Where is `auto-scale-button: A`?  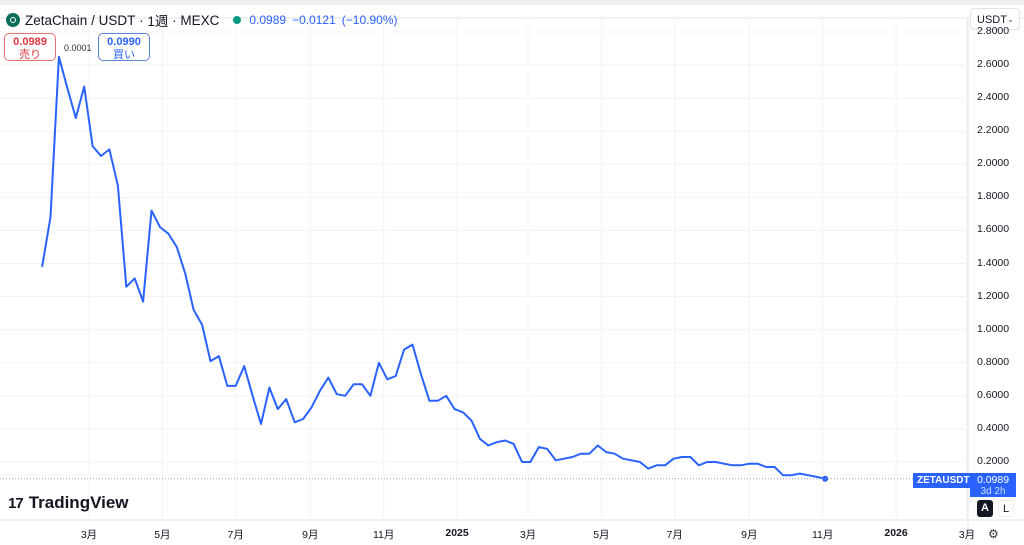
auto-scale-button: A is located at coordinates (985, 508).